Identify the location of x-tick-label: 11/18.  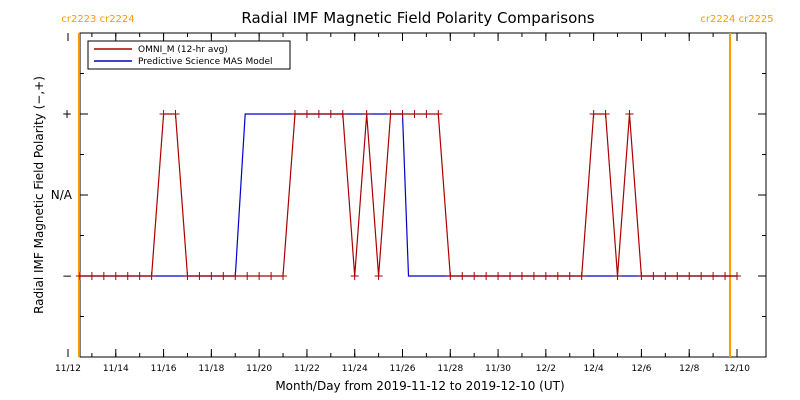
(211, 369).